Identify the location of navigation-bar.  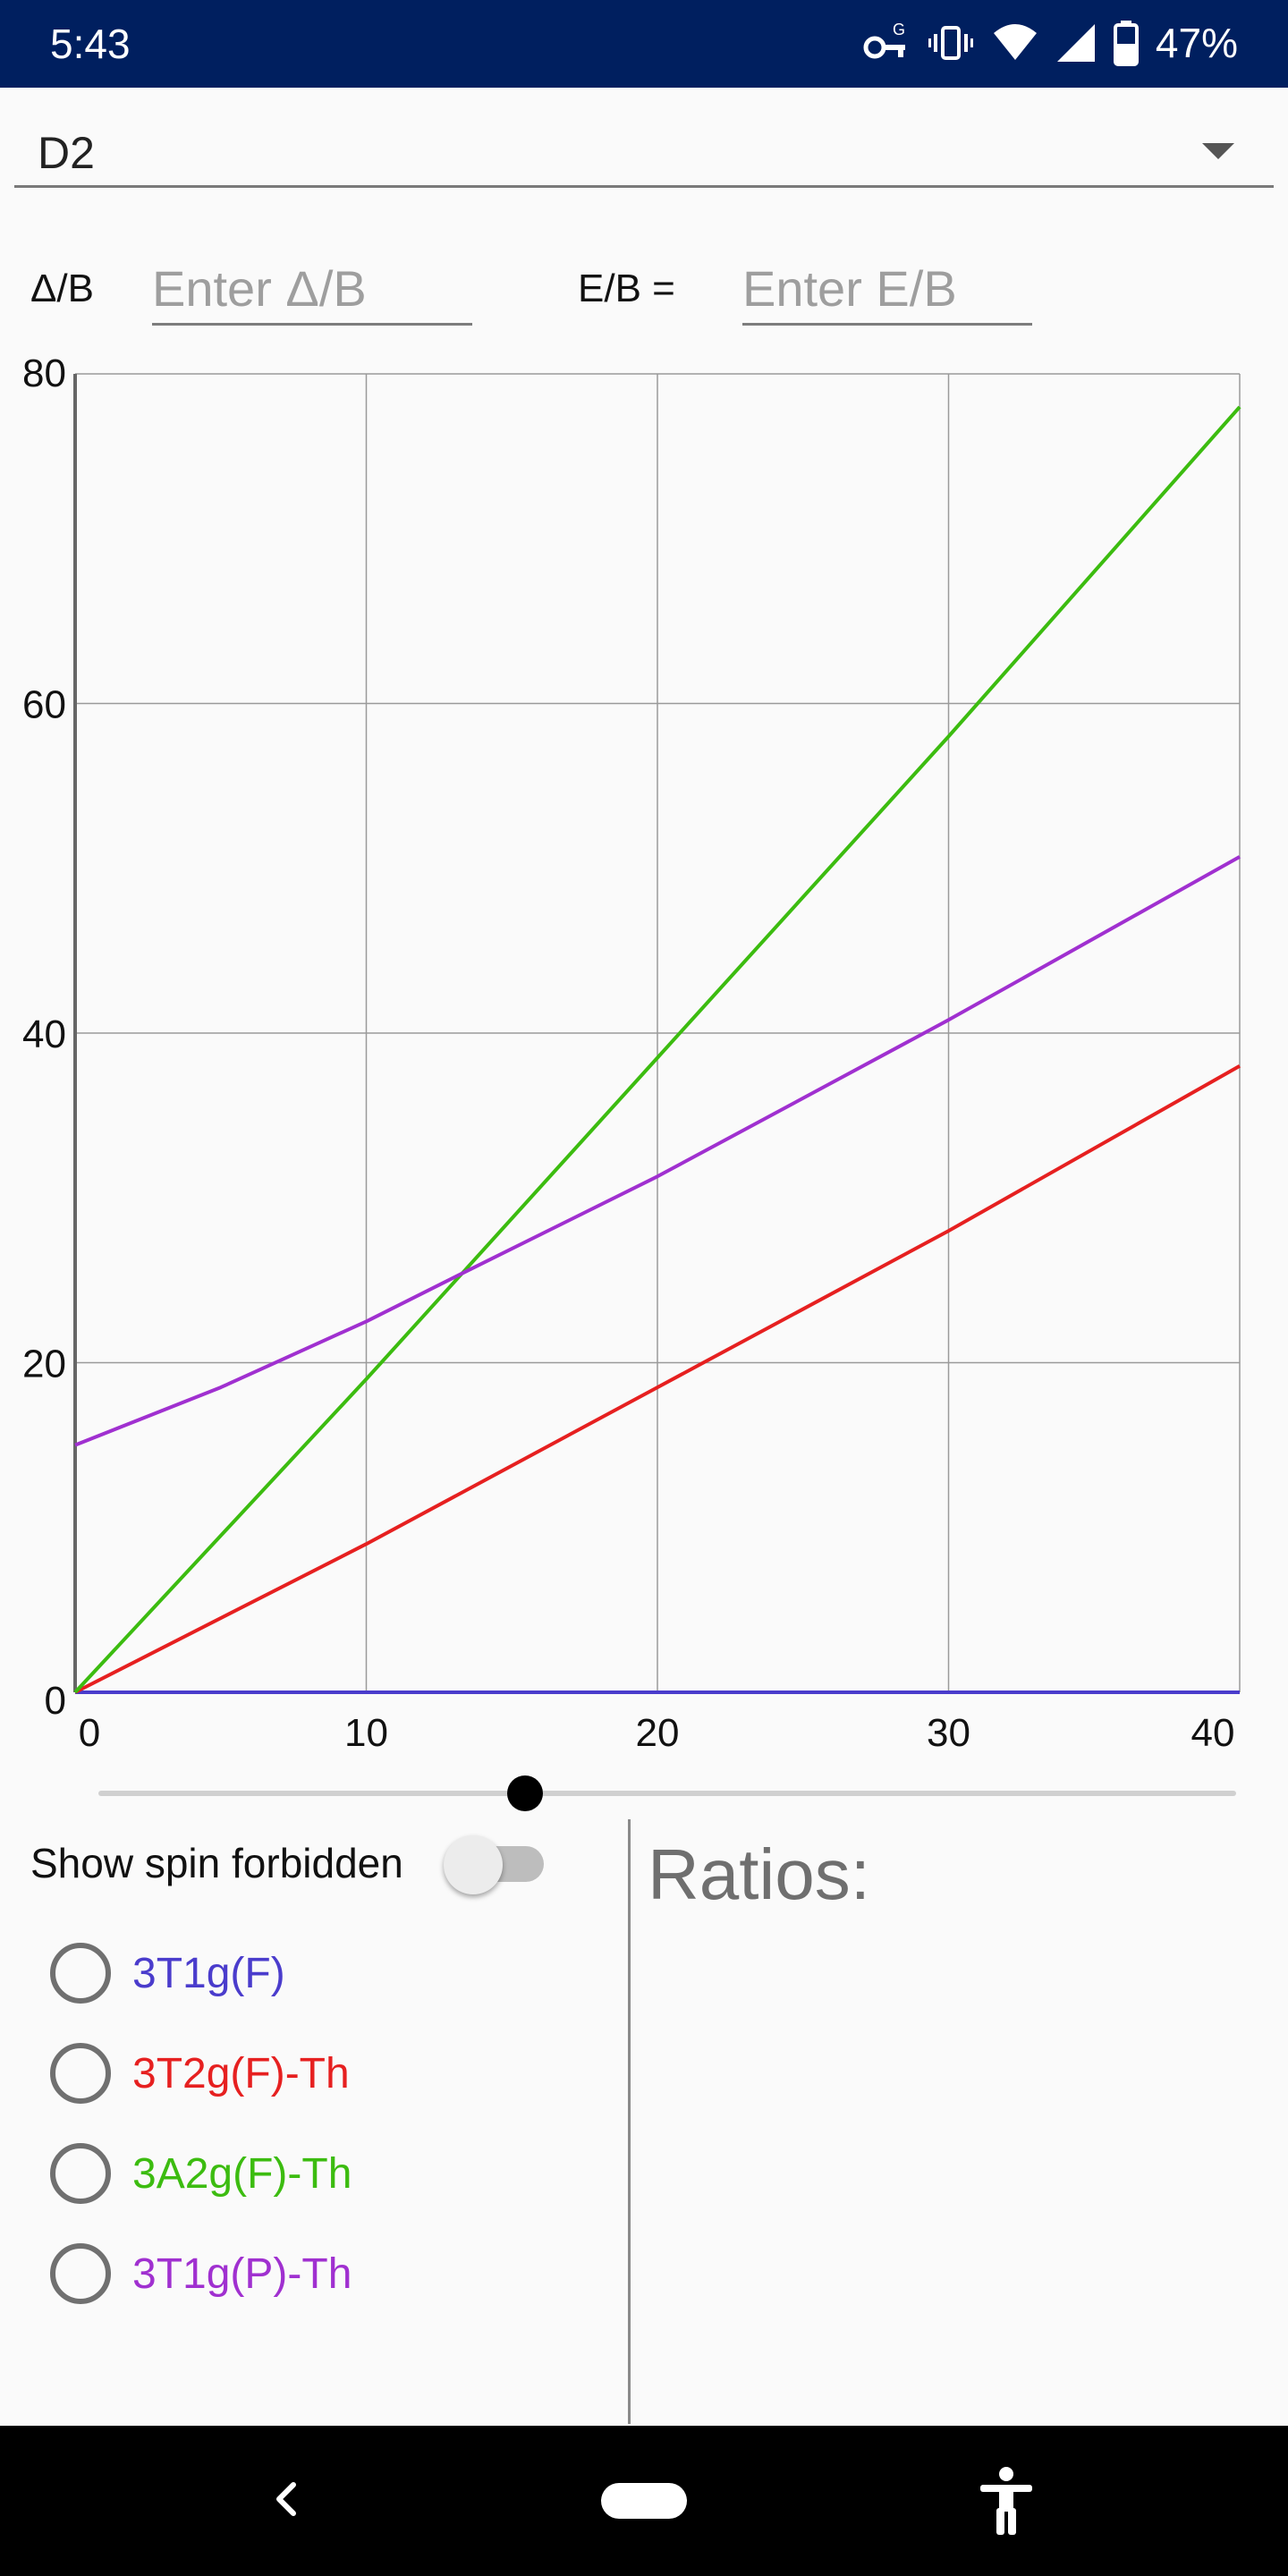
(644, 2501).